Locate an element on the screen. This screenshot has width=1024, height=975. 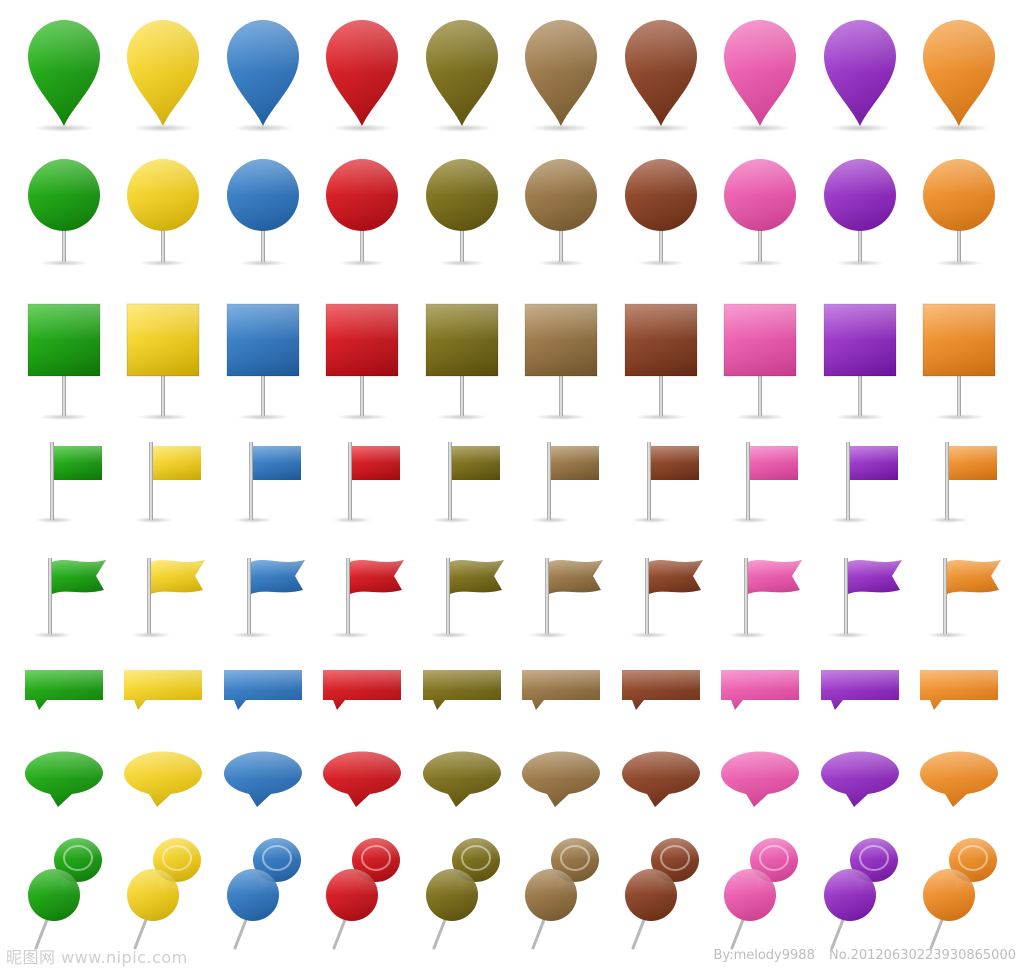
push-pin-purple-icon is located at coordinates (861, 894).